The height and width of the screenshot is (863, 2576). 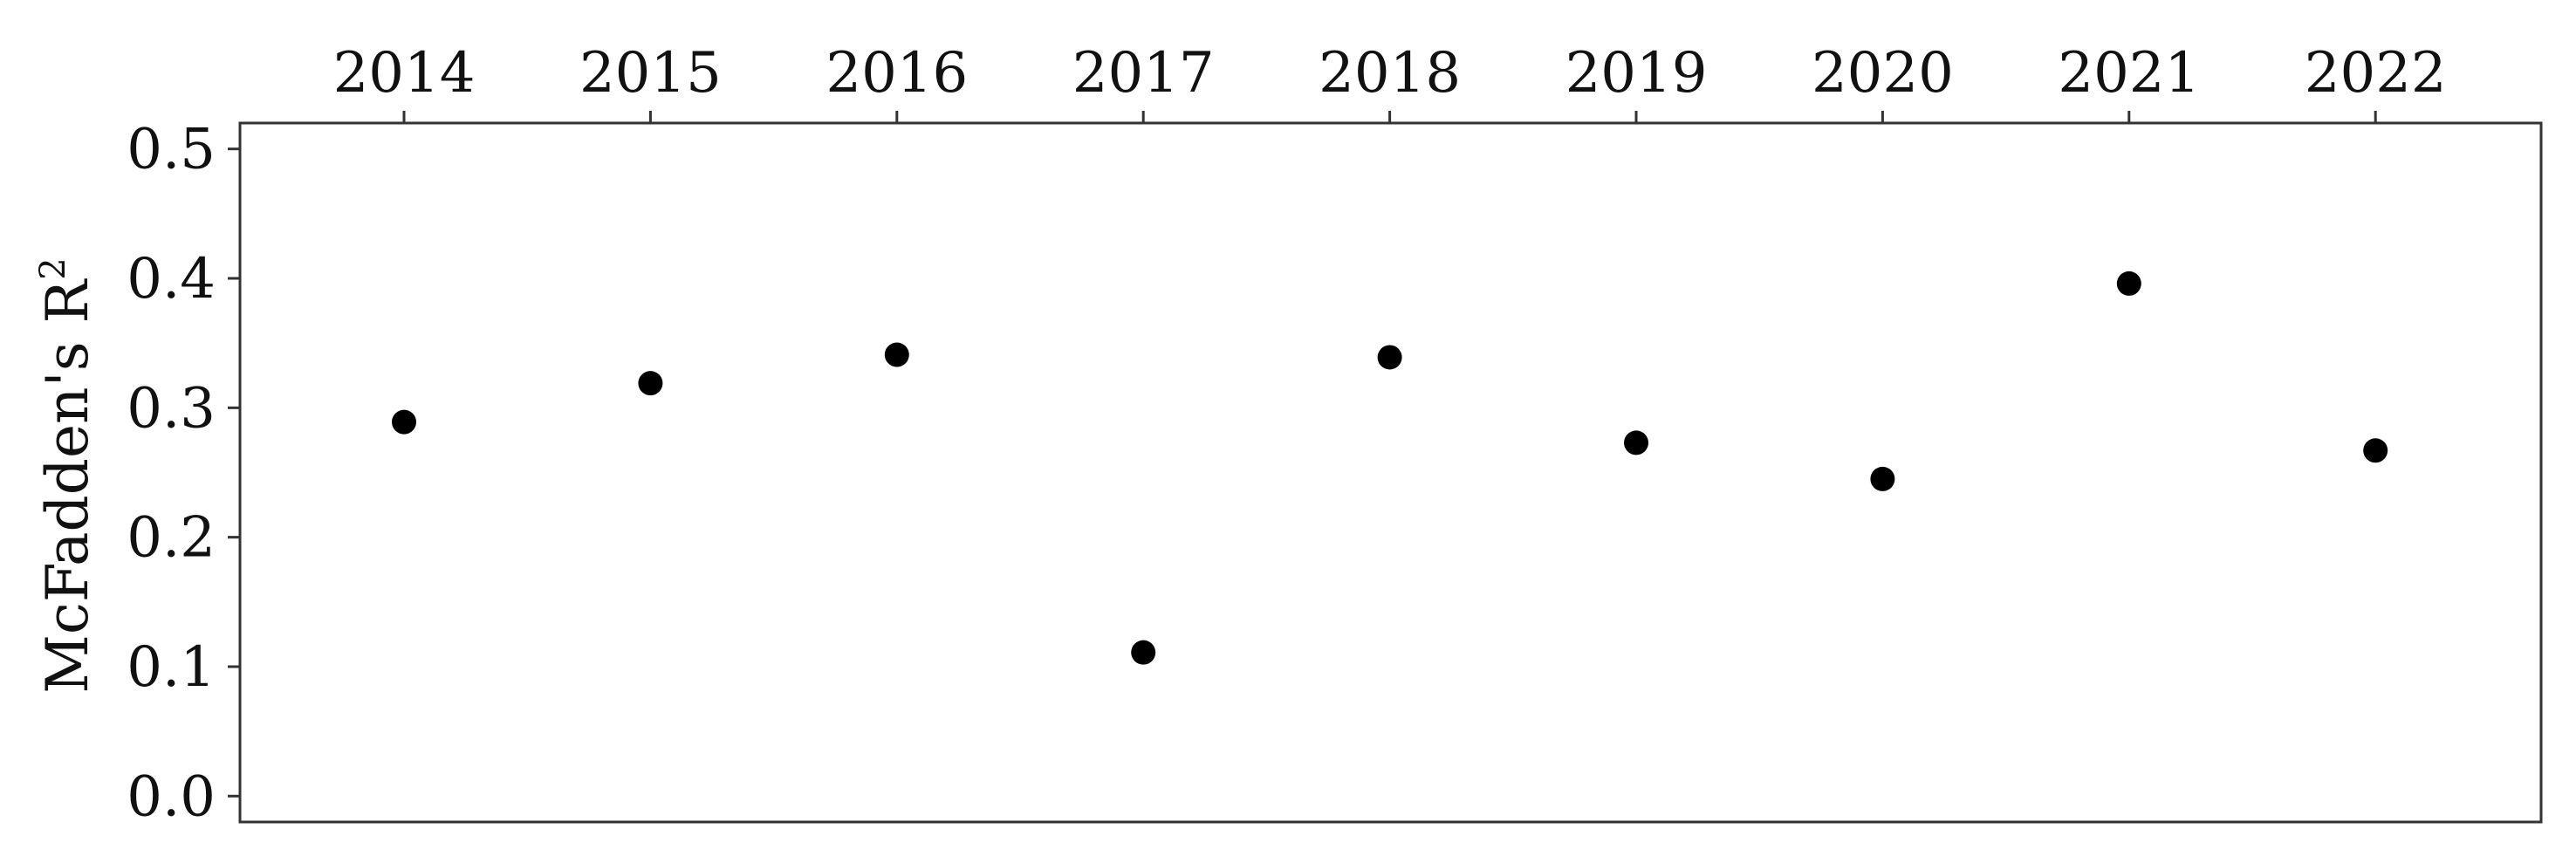 I want to click on data-point-2022, so click(x=2376, y=450).